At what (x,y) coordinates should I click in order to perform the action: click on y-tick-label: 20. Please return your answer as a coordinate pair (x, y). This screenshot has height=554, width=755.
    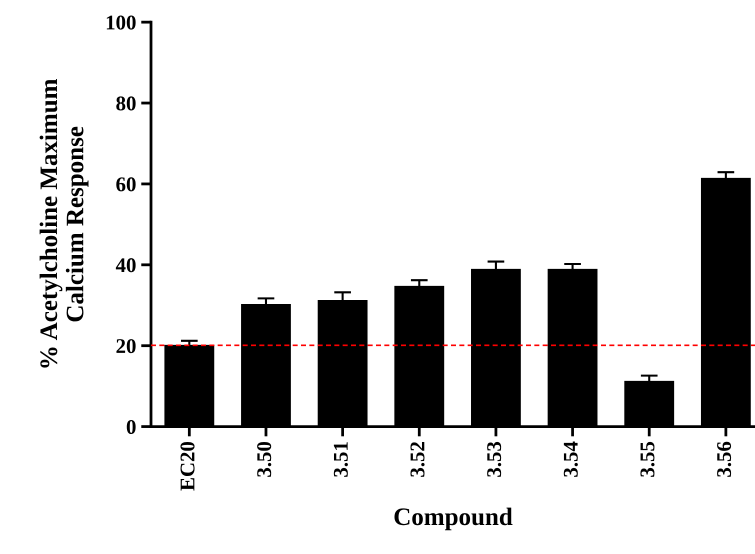
    Looking at the image, I should click on (126, 346).